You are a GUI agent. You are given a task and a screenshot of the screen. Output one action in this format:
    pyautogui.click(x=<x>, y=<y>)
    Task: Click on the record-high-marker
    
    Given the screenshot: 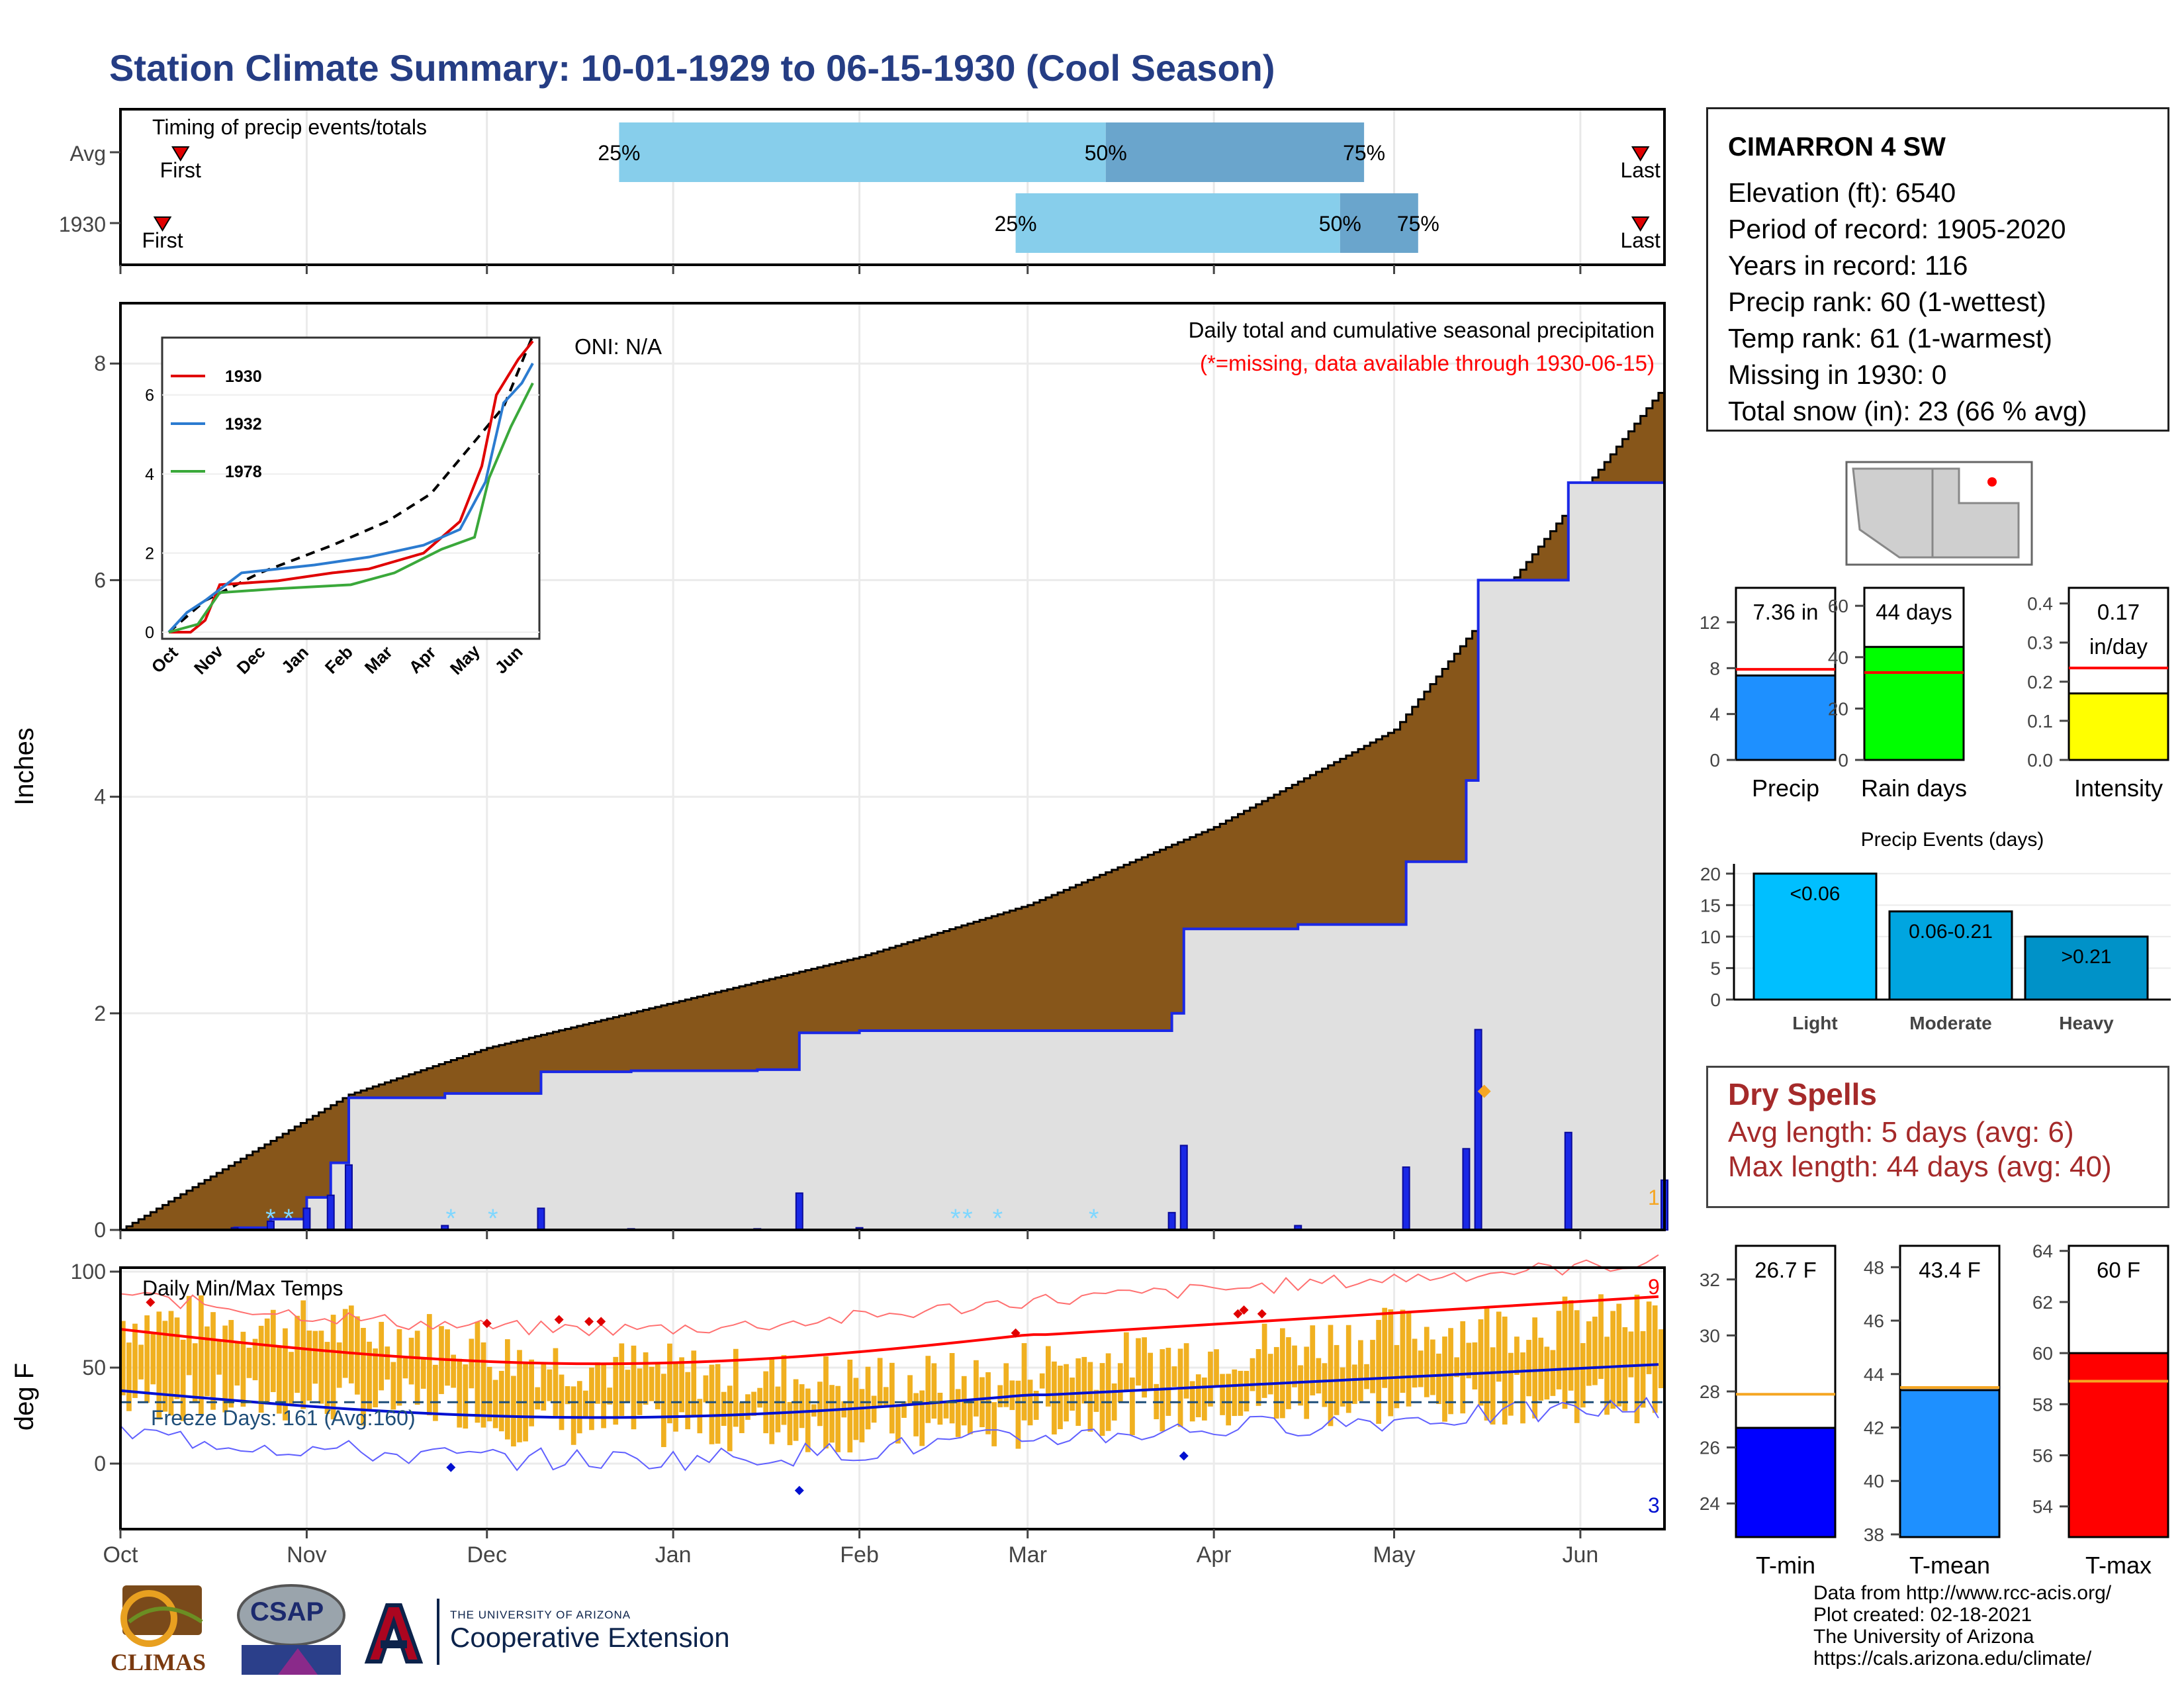 What is the action you would take?
    pyautogui.click(x=601, y=1322)
    